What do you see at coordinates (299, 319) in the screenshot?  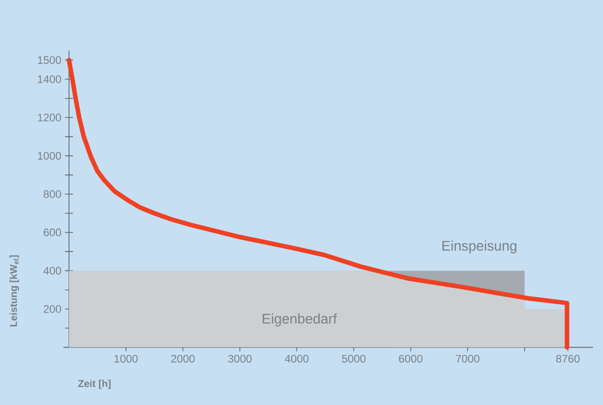 I see `series-label: Eigenbedarf` at bounding box center [299, 319].